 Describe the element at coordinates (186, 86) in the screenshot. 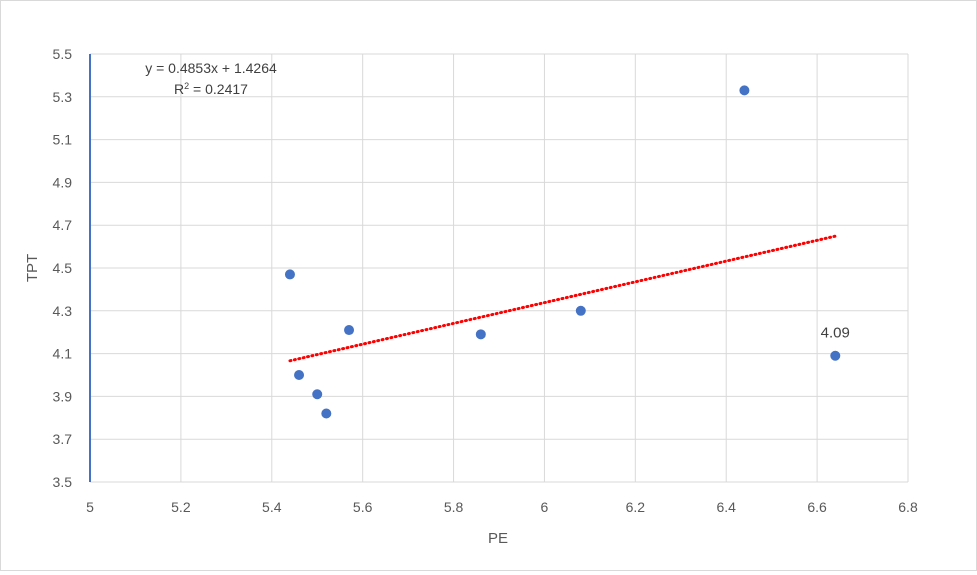

I see `r-squared-power: 2` at that location.